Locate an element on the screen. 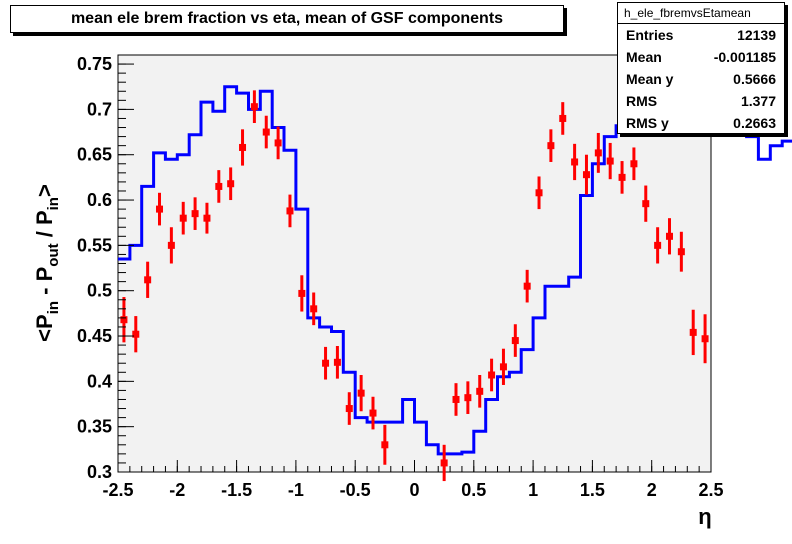  stats-value: 1.377 is located at coordinates (758, 101).